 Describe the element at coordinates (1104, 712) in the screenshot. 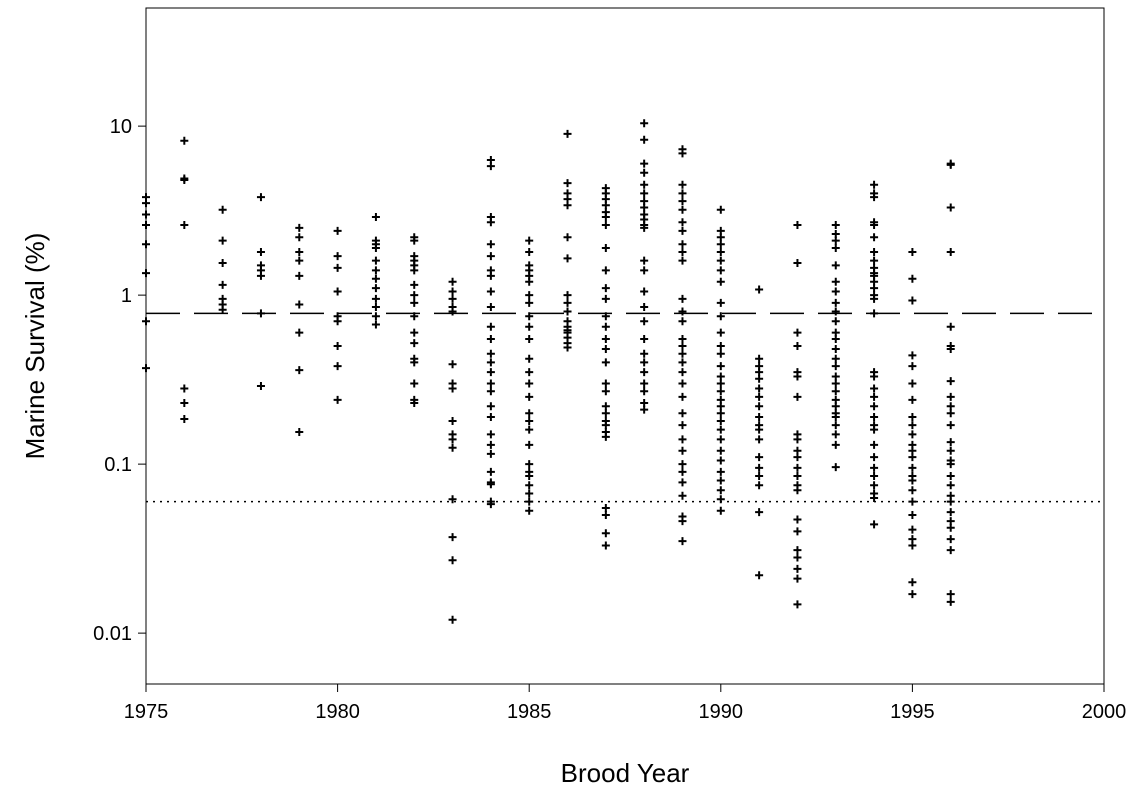

I see `x-tick-label: 2000` at that location.